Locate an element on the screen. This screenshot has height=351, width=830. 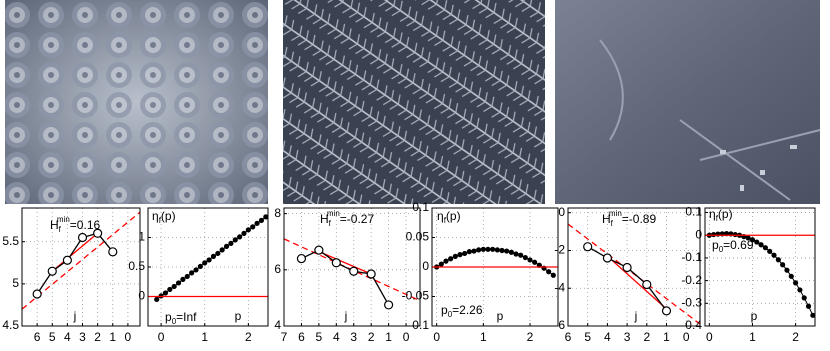
y-tick-label: -0.2 is located at coordinates (691, 280).